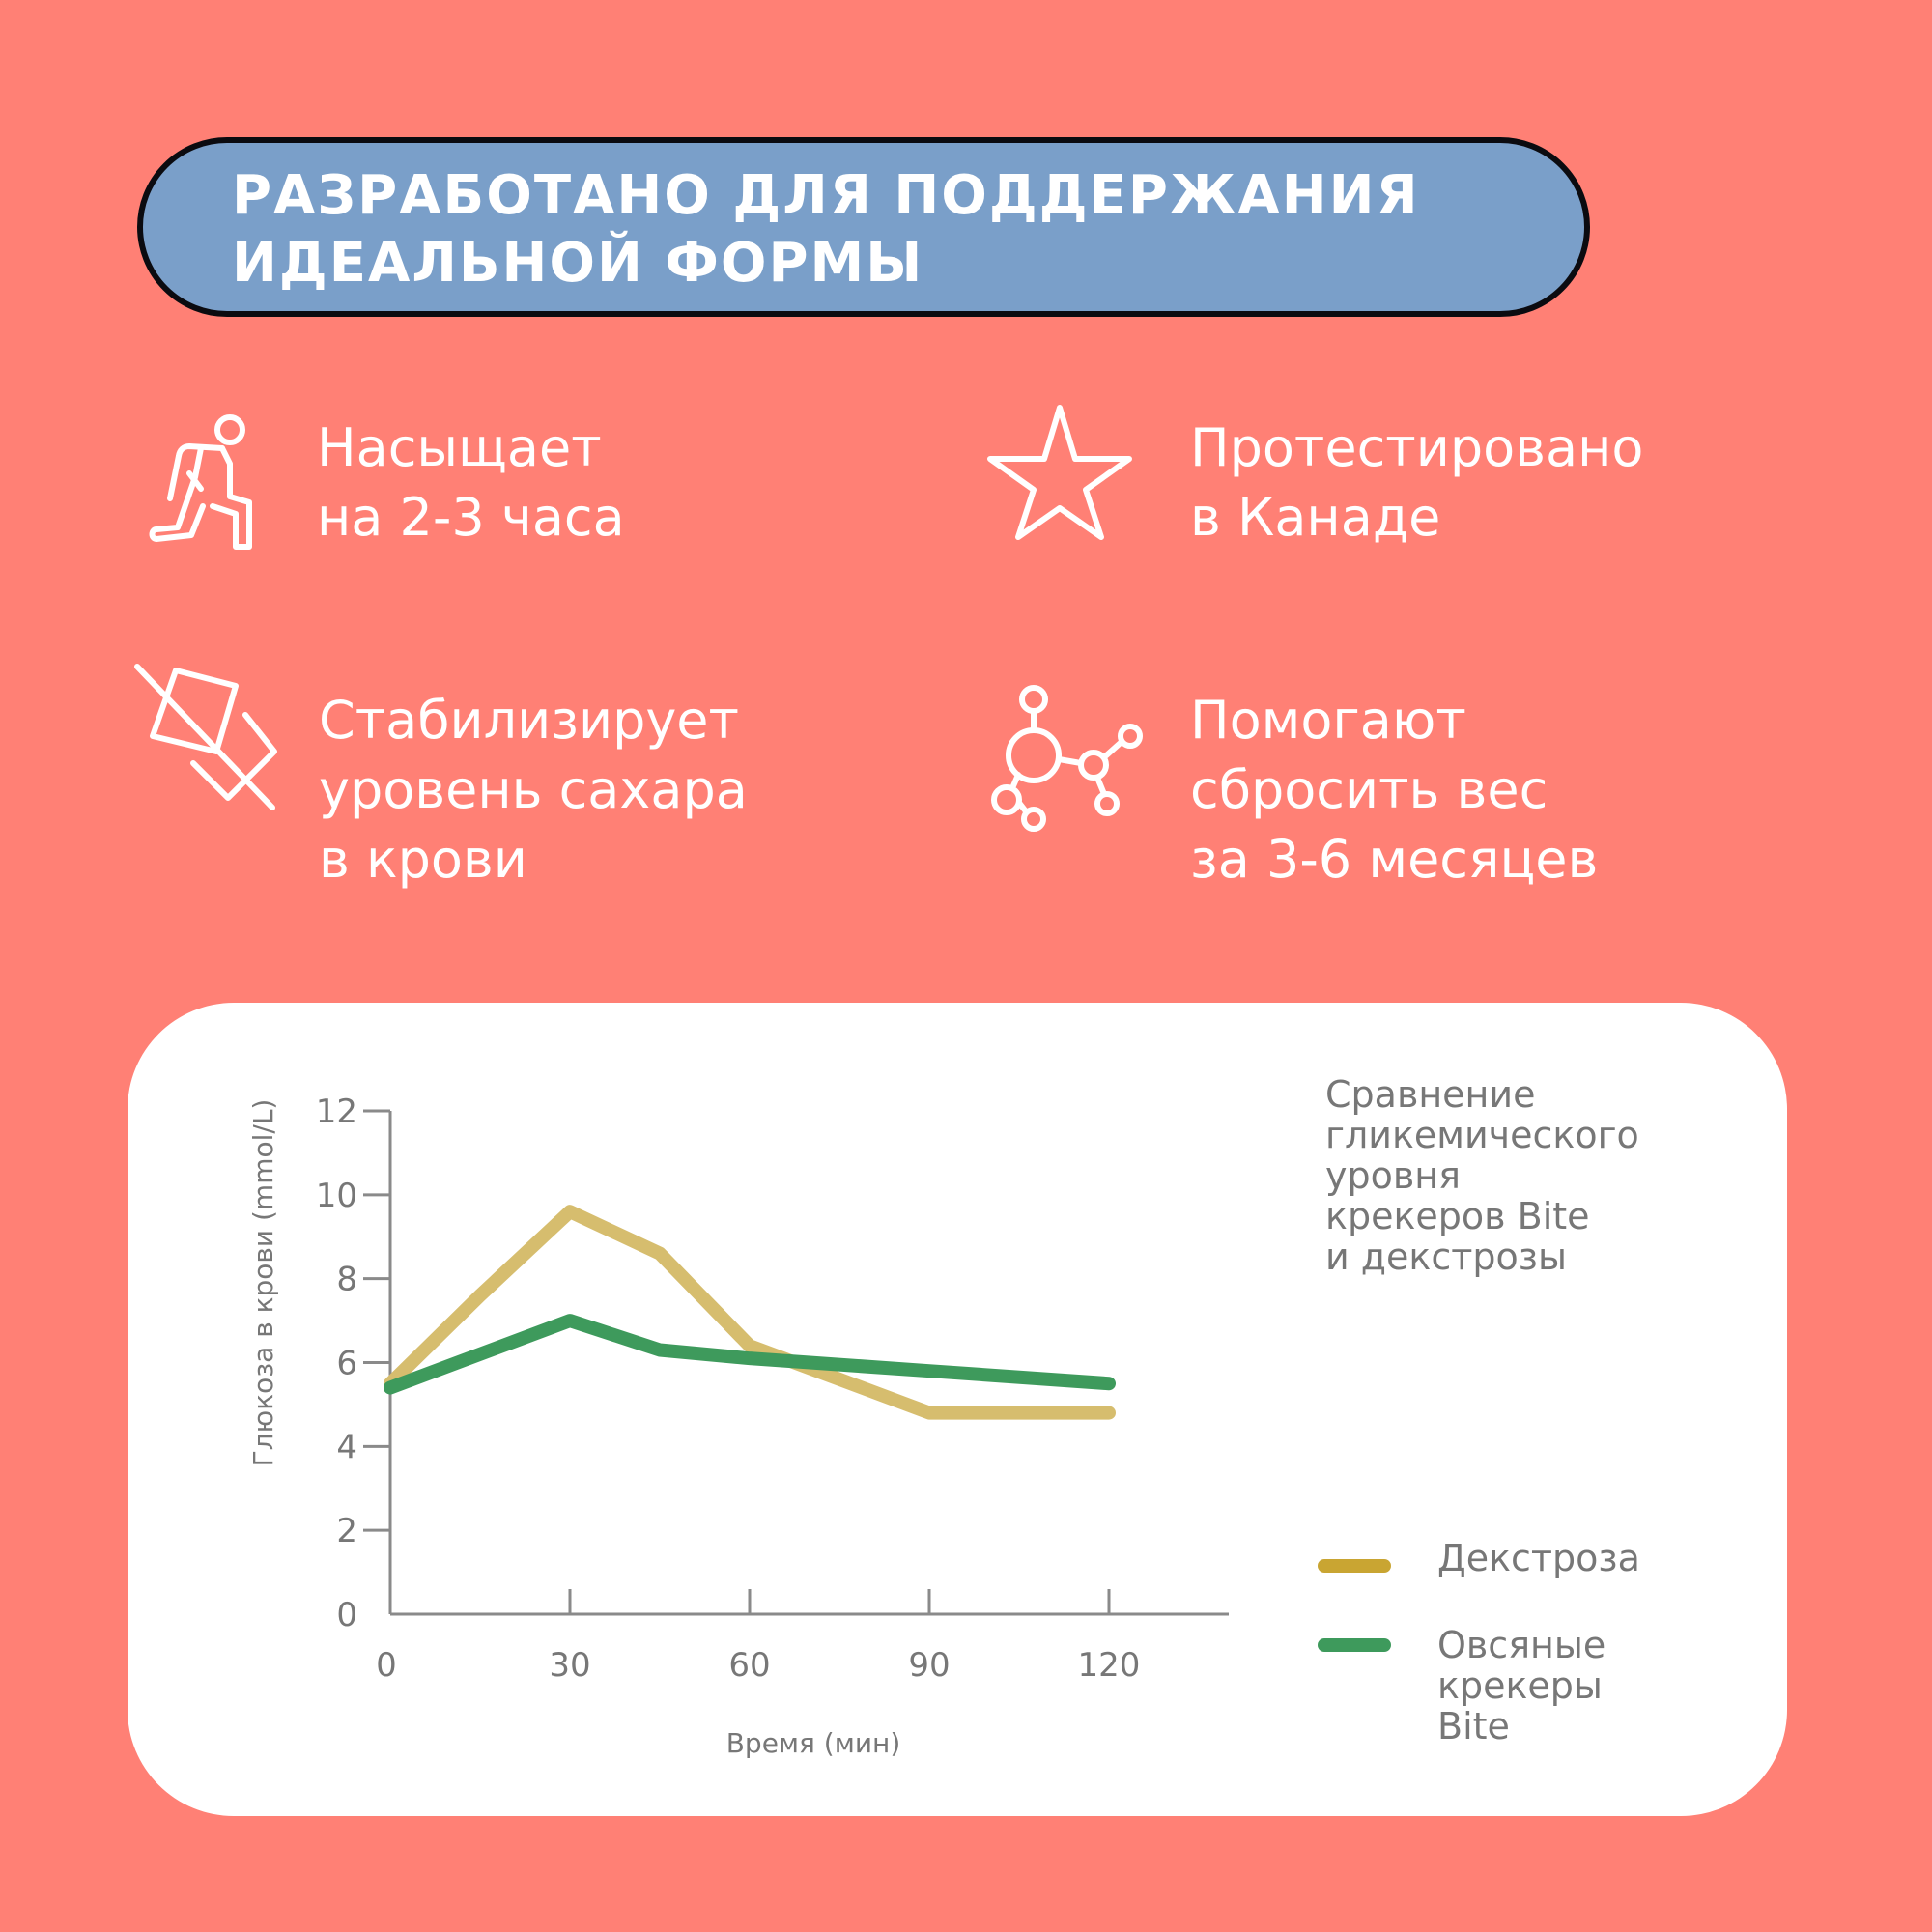  I want to click on feature-sugar-line-2: уровень сахара, so click(533, 789).